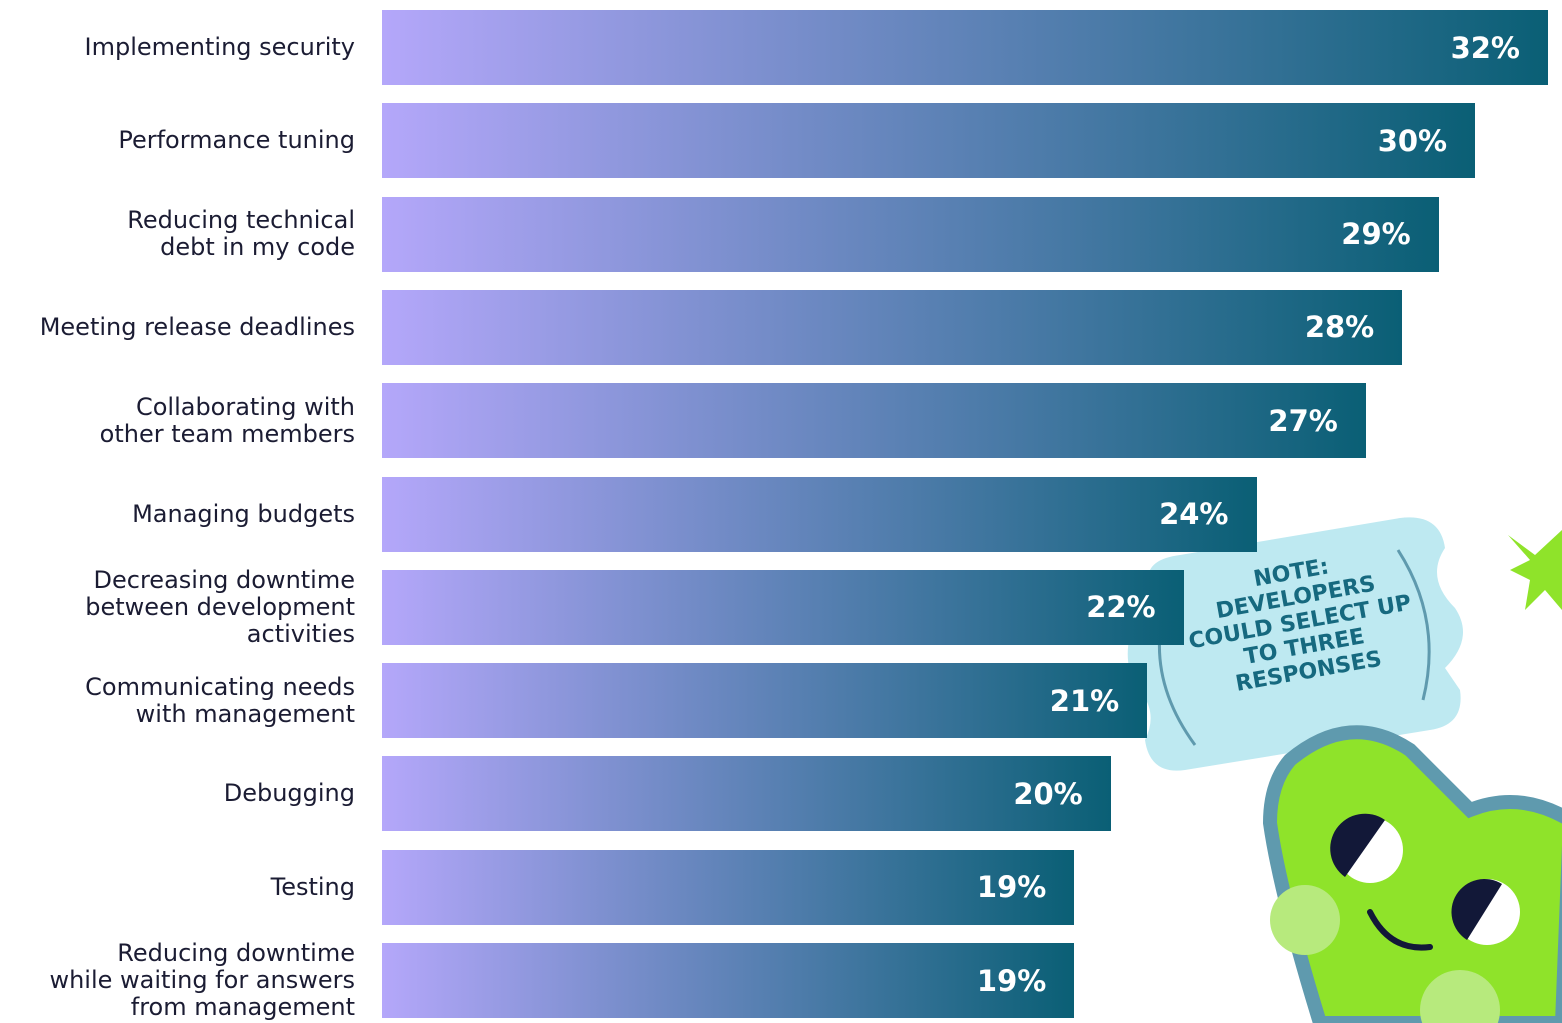  I want to click on value-label: 24%, so click(1194, 514).